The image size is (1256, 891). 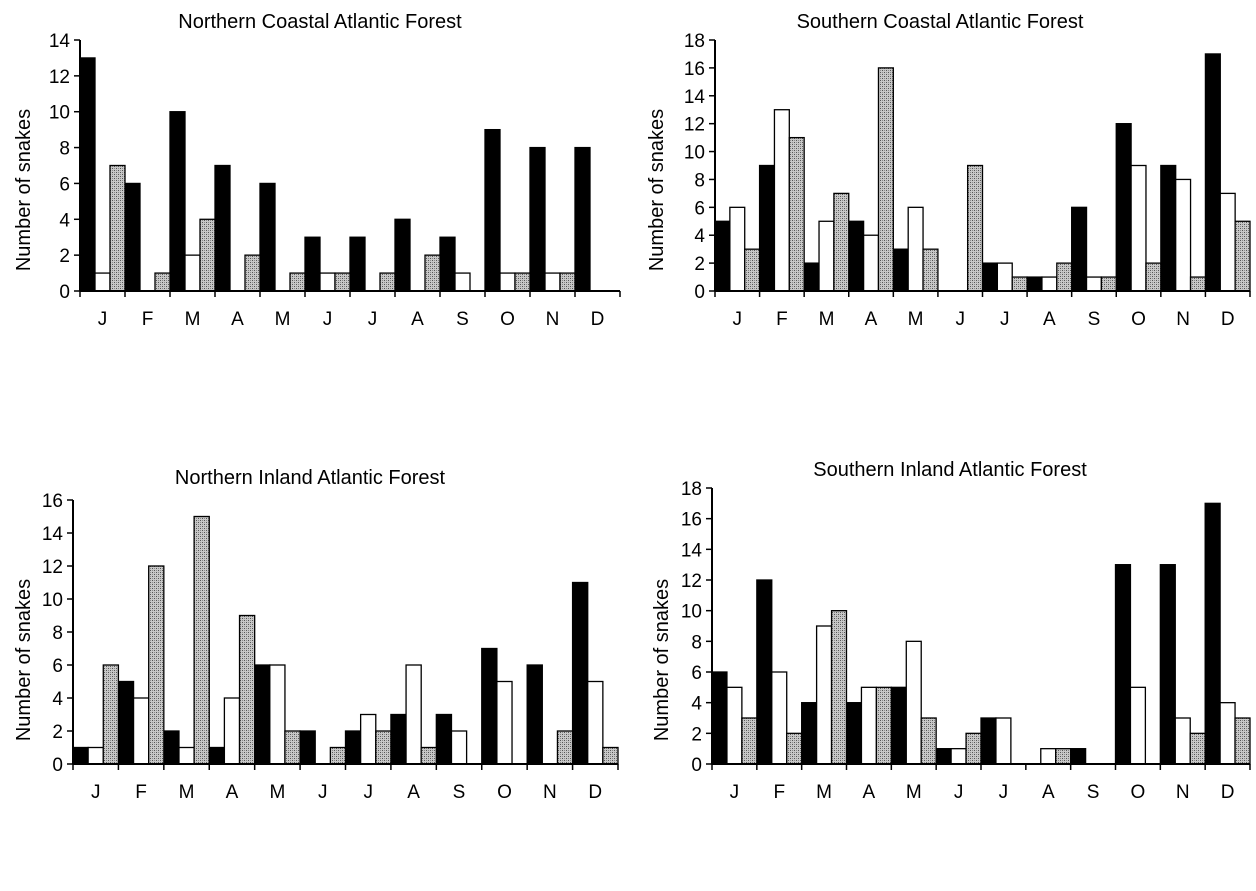 What do you see at coordinates (940, 22) in the screenshot?
I see `chart-title: Southern Coastal Atlantic Forest` at bounding box center [940, 22].